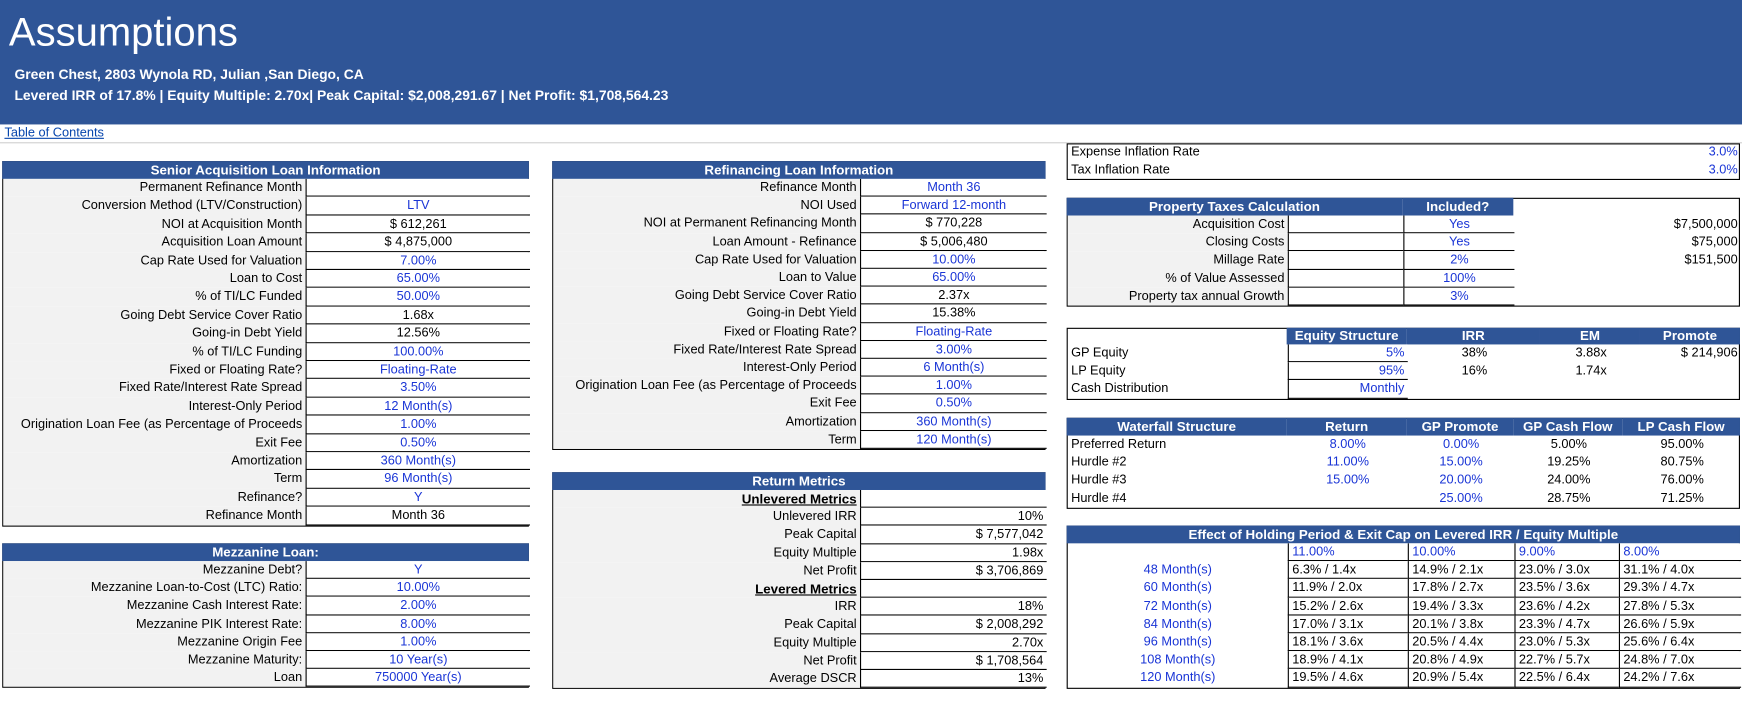 This screenshot has height=706, width=1742. What do you see at coordinates (154, 479) in the screenshot?
I see `row-label: Term` at bounding box center [154, 479].